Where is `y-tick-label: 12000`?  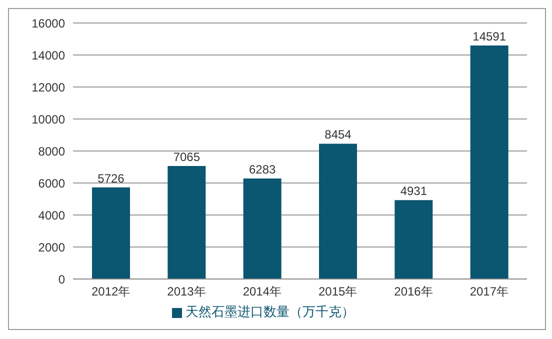 y-tick-label: 12000 is located at coordinates (49, 87).